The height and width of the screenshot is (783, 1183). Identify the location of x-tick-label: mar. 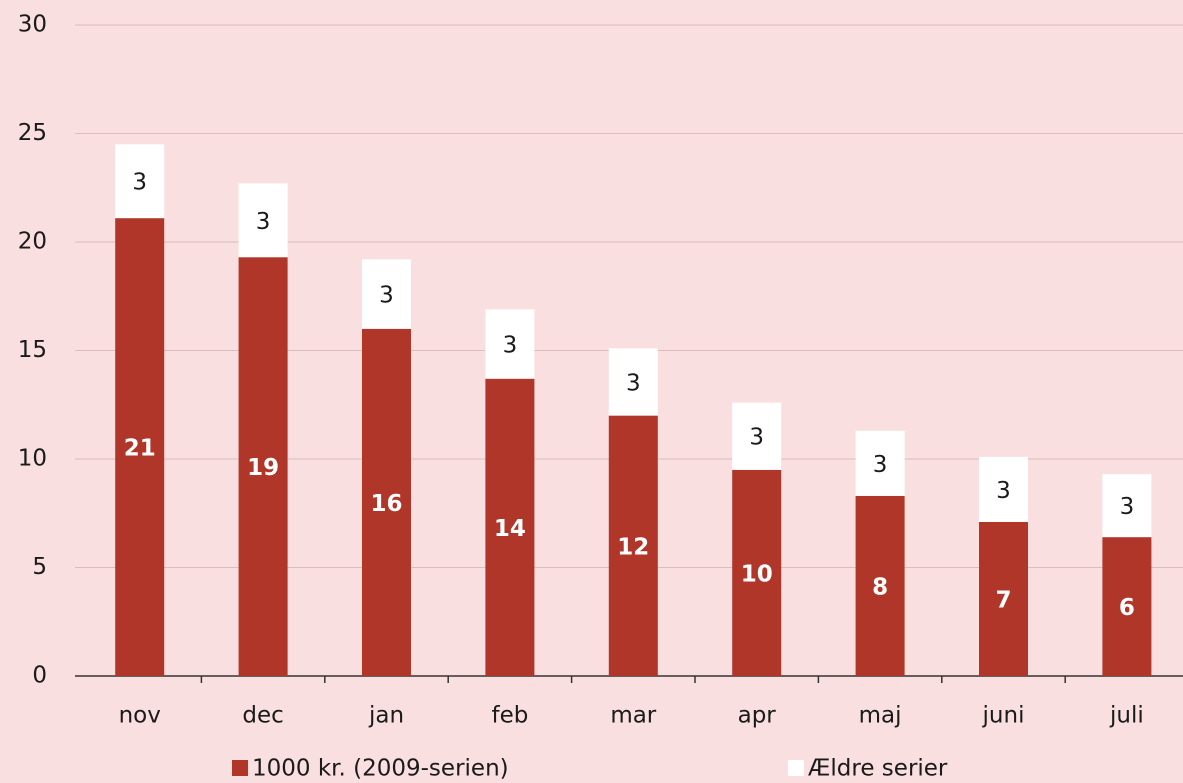
(633, 716).